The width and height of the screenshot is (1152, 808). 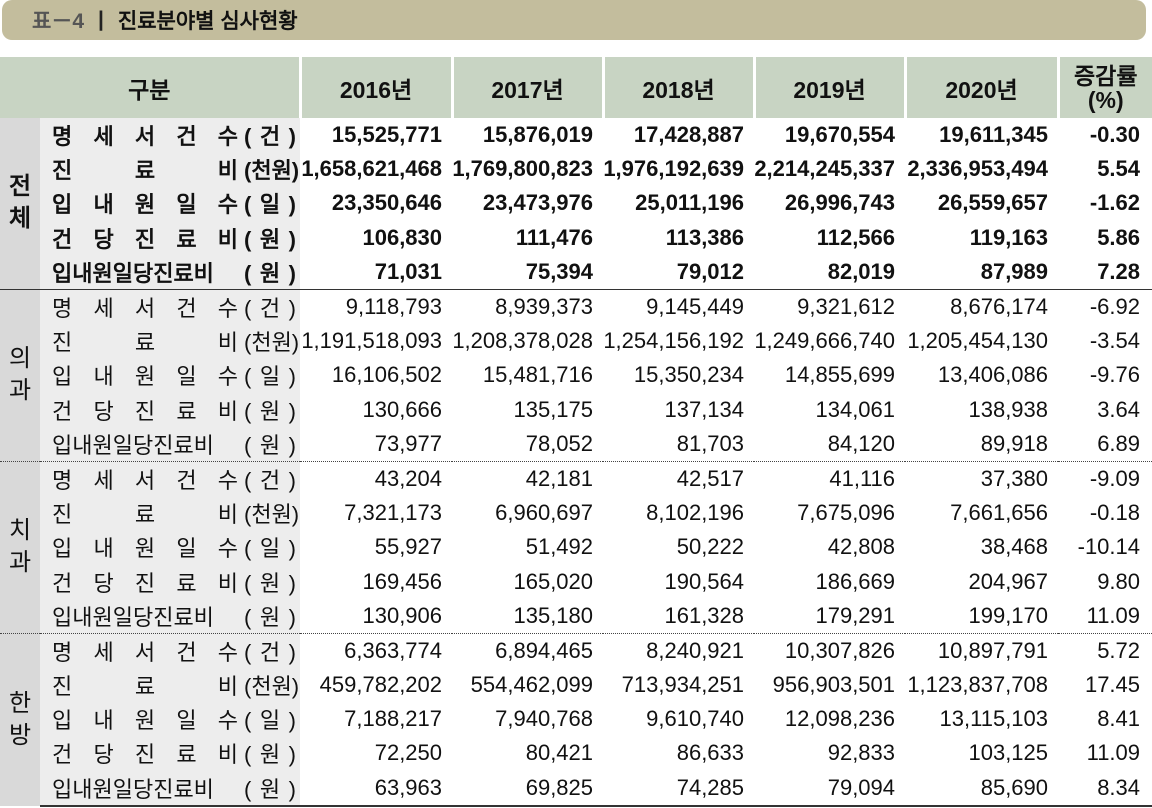 What do you see at coordinates (825, 169) in the screenshot?
I see `value-cell: 2,214,245,337` at bounding box center [825, 169].